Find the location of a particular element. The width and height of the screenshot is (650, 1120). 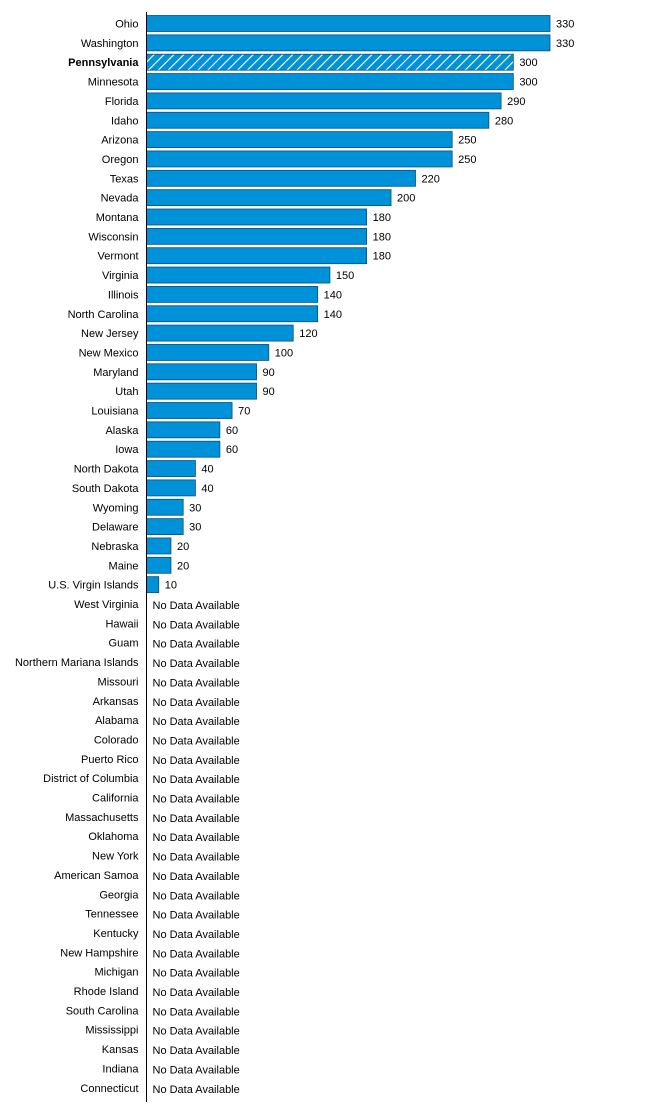

bar-arizona is located at coordinates (299, 140).